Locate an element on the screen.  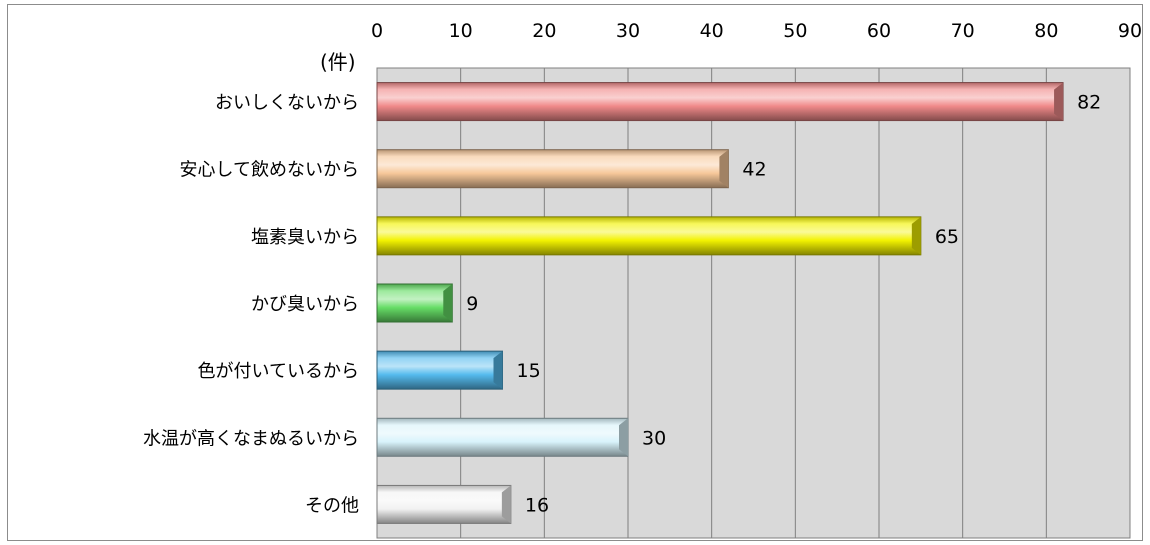
value-label: 30 is located at coordinates (654, 438).